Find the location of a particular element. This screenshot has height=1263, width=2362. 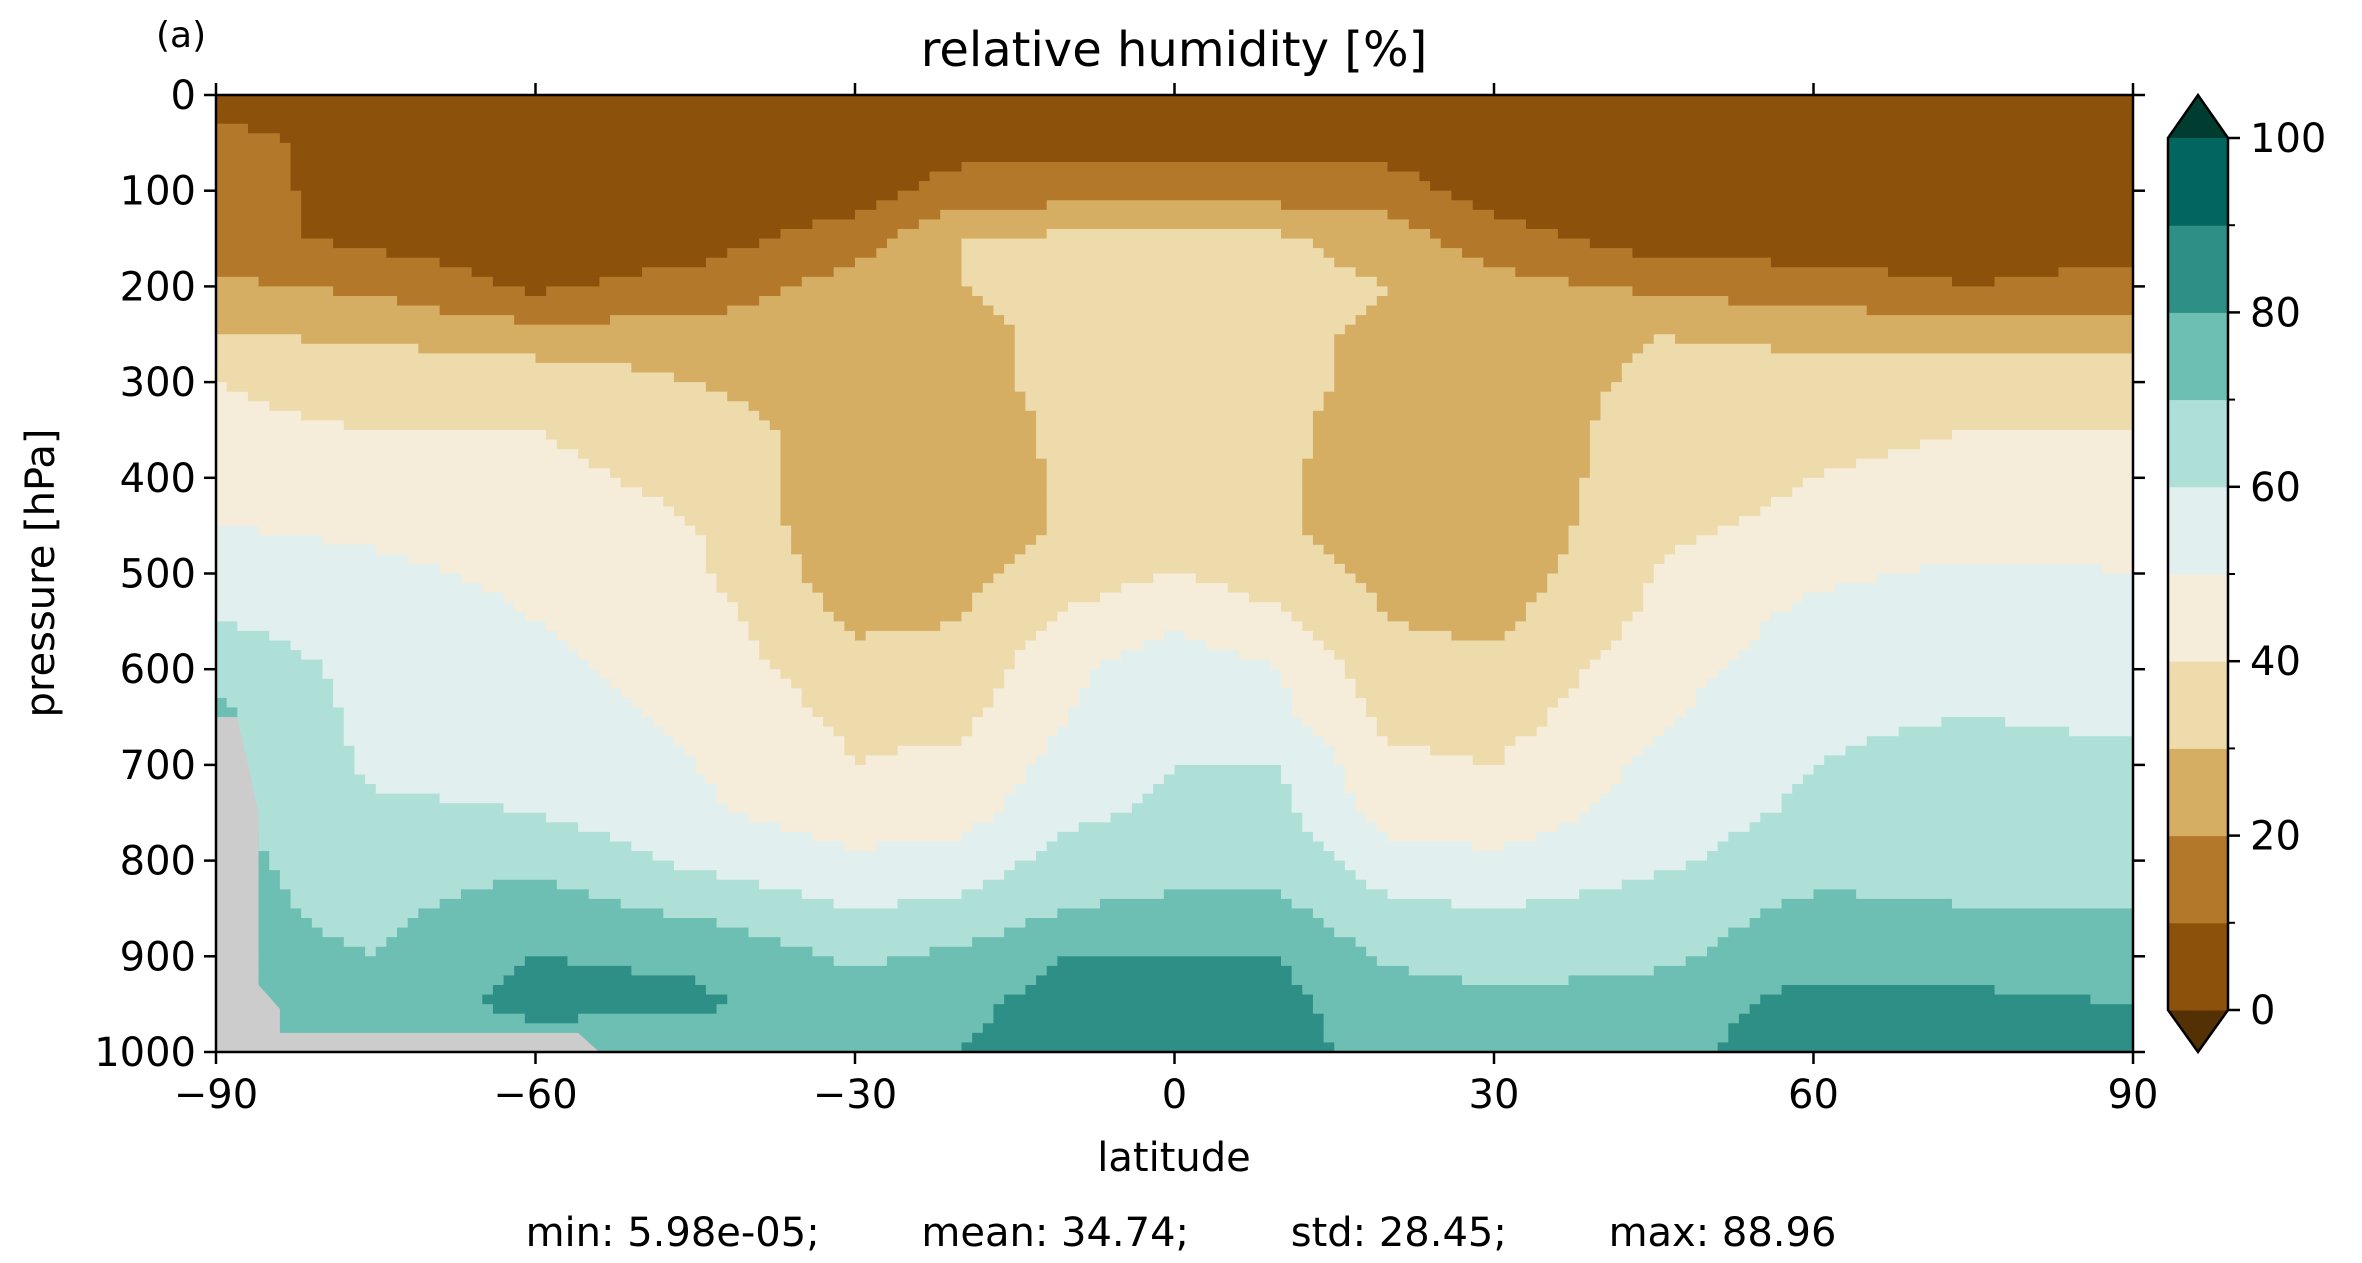

colorbar-tick-label: 0 is located at coordinates (2262, 1011).